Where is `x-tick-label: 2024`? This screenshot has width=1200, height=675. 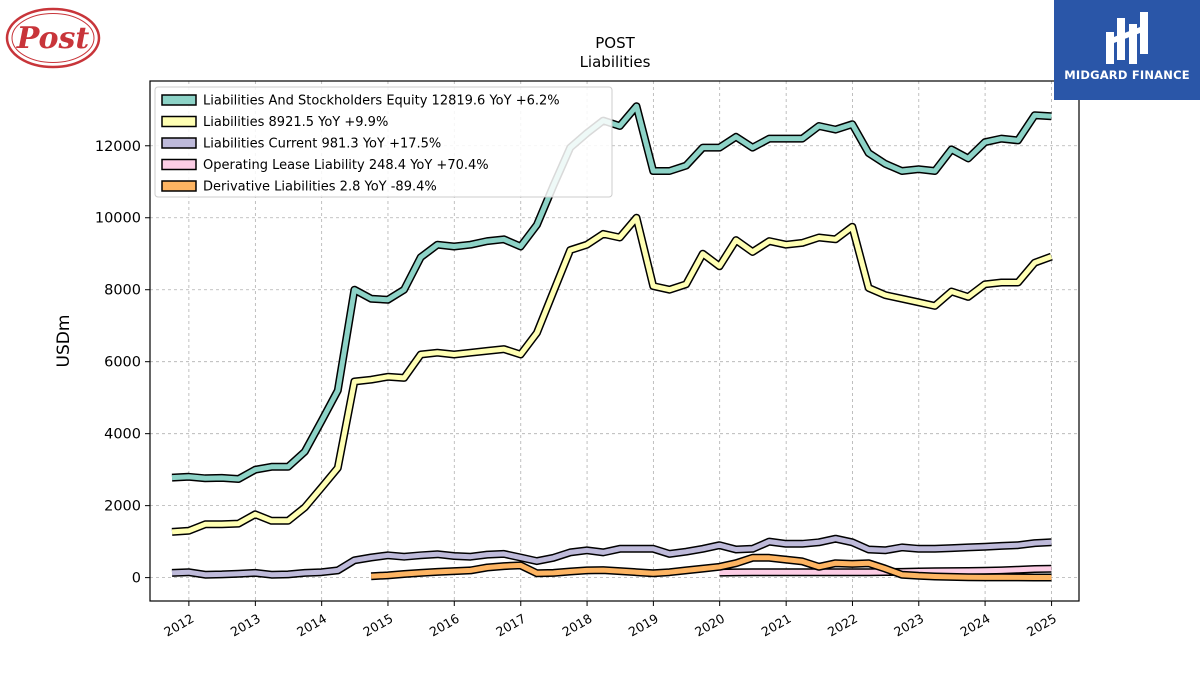
x-tick-label: 2024 is located at coordinates (975, 625).